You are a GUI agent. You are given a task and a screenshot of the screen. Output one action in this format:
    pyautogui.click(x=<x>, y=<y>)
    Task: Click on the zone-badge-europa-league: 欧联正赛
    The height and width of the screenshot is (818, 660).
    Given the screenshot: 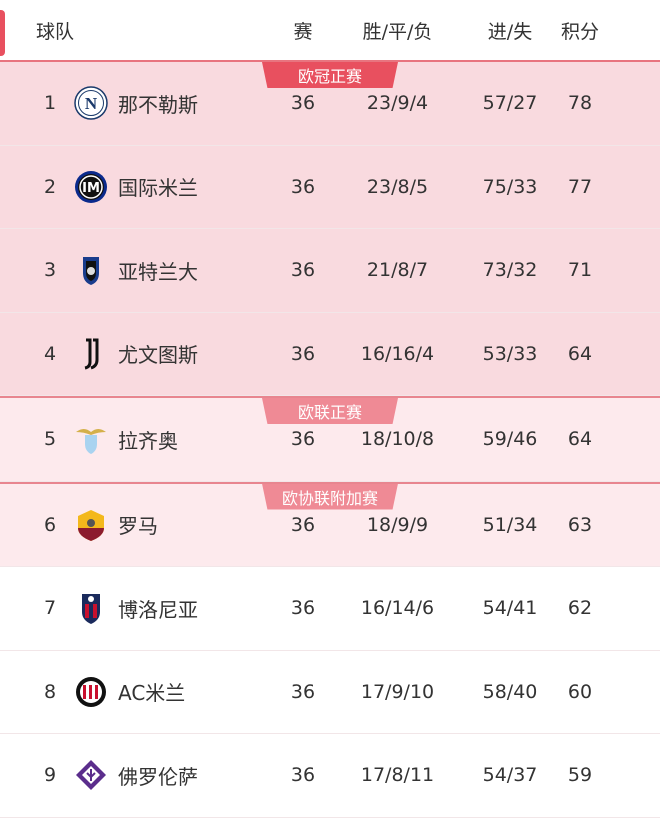 What is the action you would take?
    pyautogui.click(x=330, y=411)
    